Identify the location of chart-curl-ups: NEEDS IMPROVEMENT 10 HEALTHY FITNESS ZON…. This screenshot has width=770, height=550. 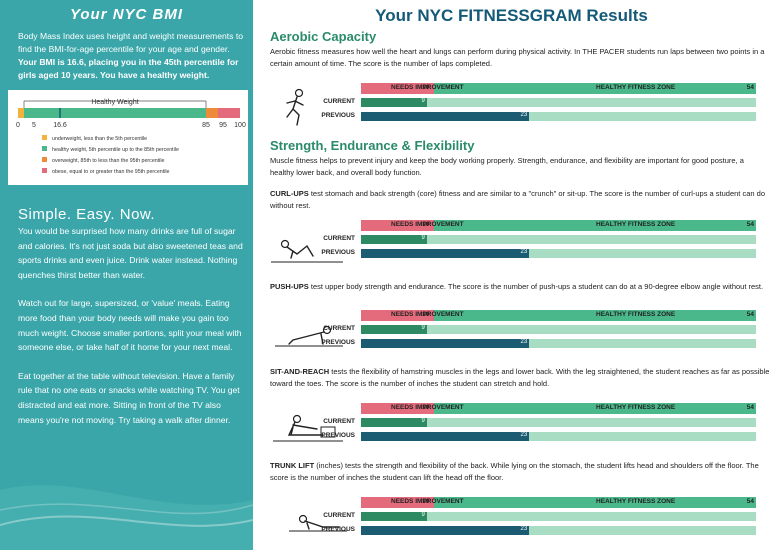
(515, 246).